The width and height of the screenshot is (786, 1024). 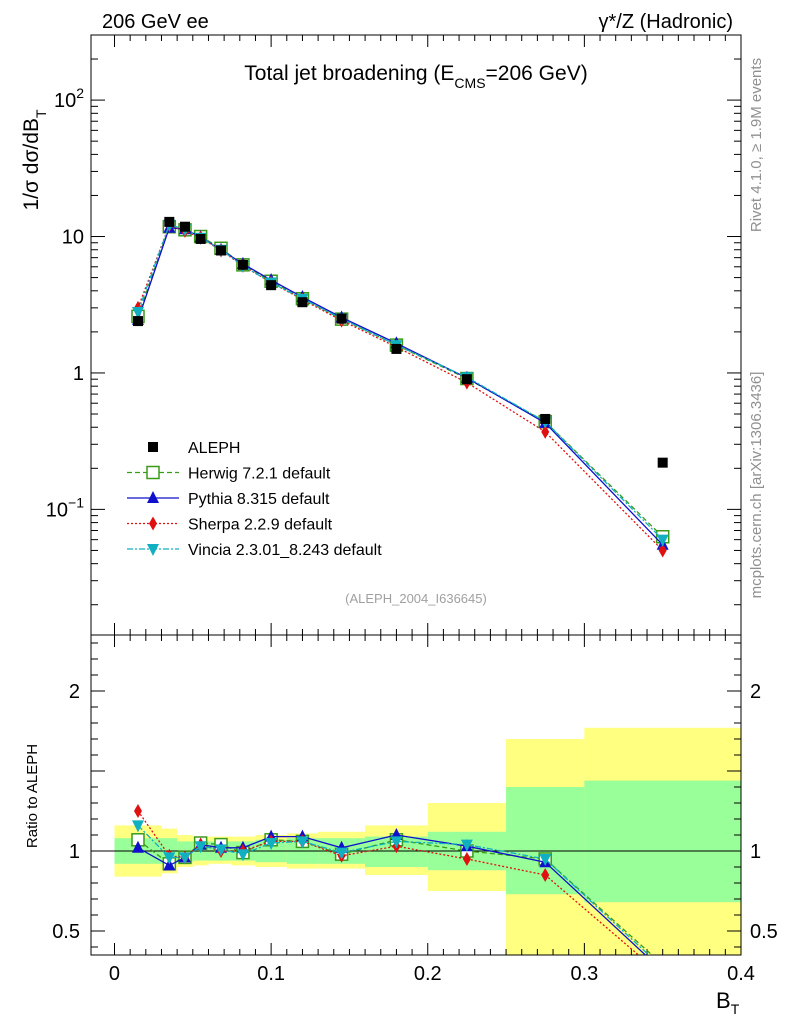 I want to click on x-tick-label: 0.4, so click(x=741, y=974).